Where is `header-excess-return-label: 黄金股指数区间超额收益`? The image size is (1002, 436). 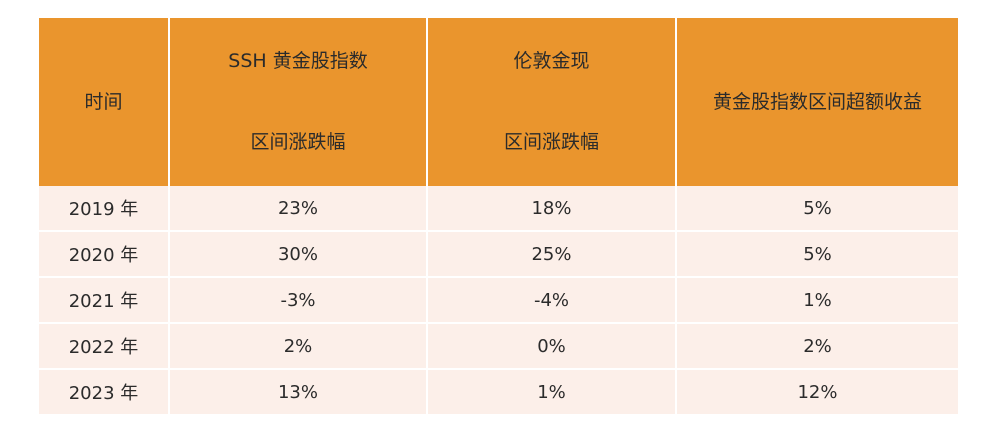
header-excess-return-label: 黄金股指数区间超额收益 is located at coordinates (817, 101).